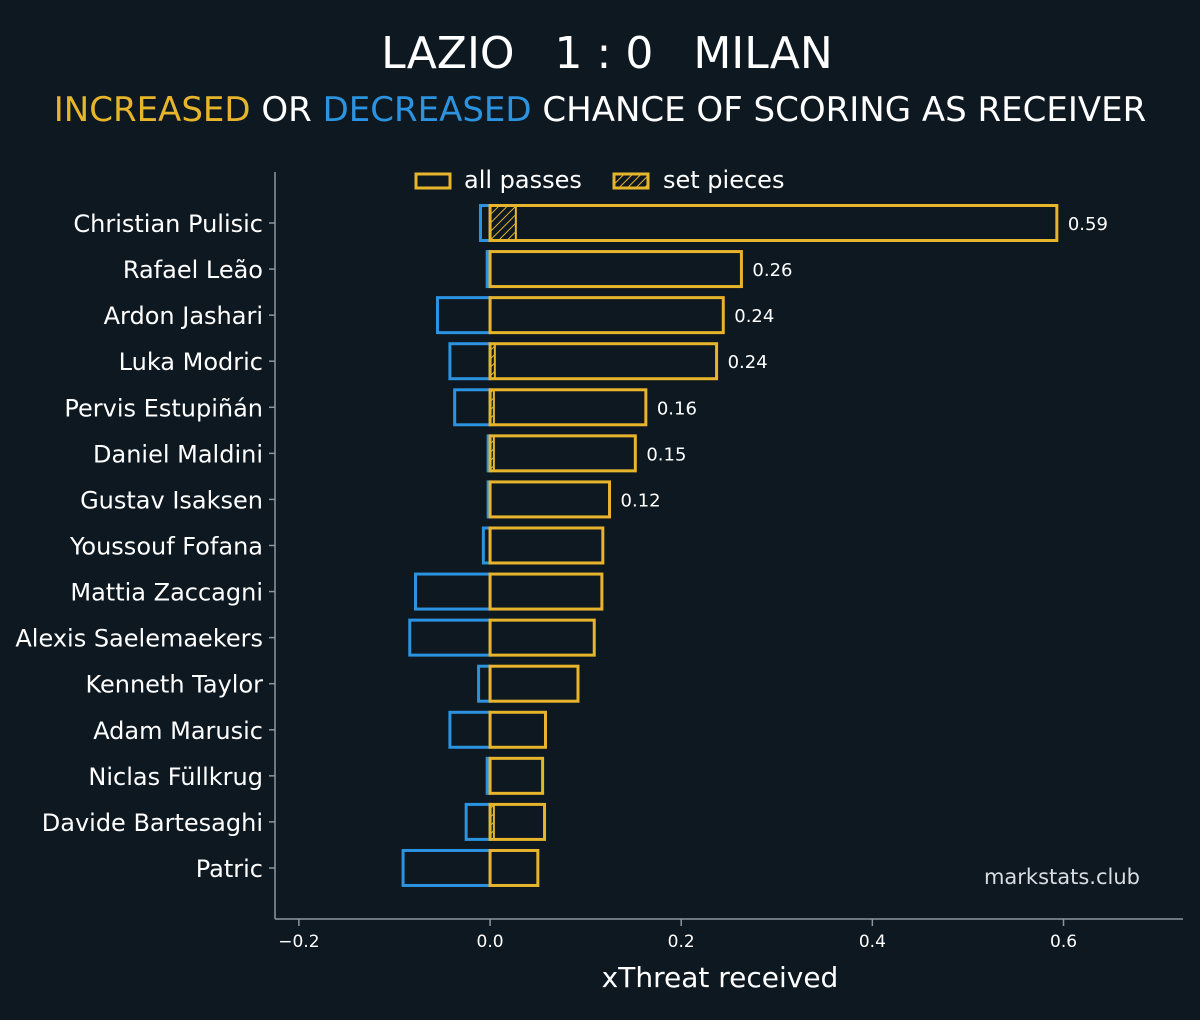 The image size is (1200, 1020). I want to click on player-row: Mattia Zaccagni, so click(337, 591).